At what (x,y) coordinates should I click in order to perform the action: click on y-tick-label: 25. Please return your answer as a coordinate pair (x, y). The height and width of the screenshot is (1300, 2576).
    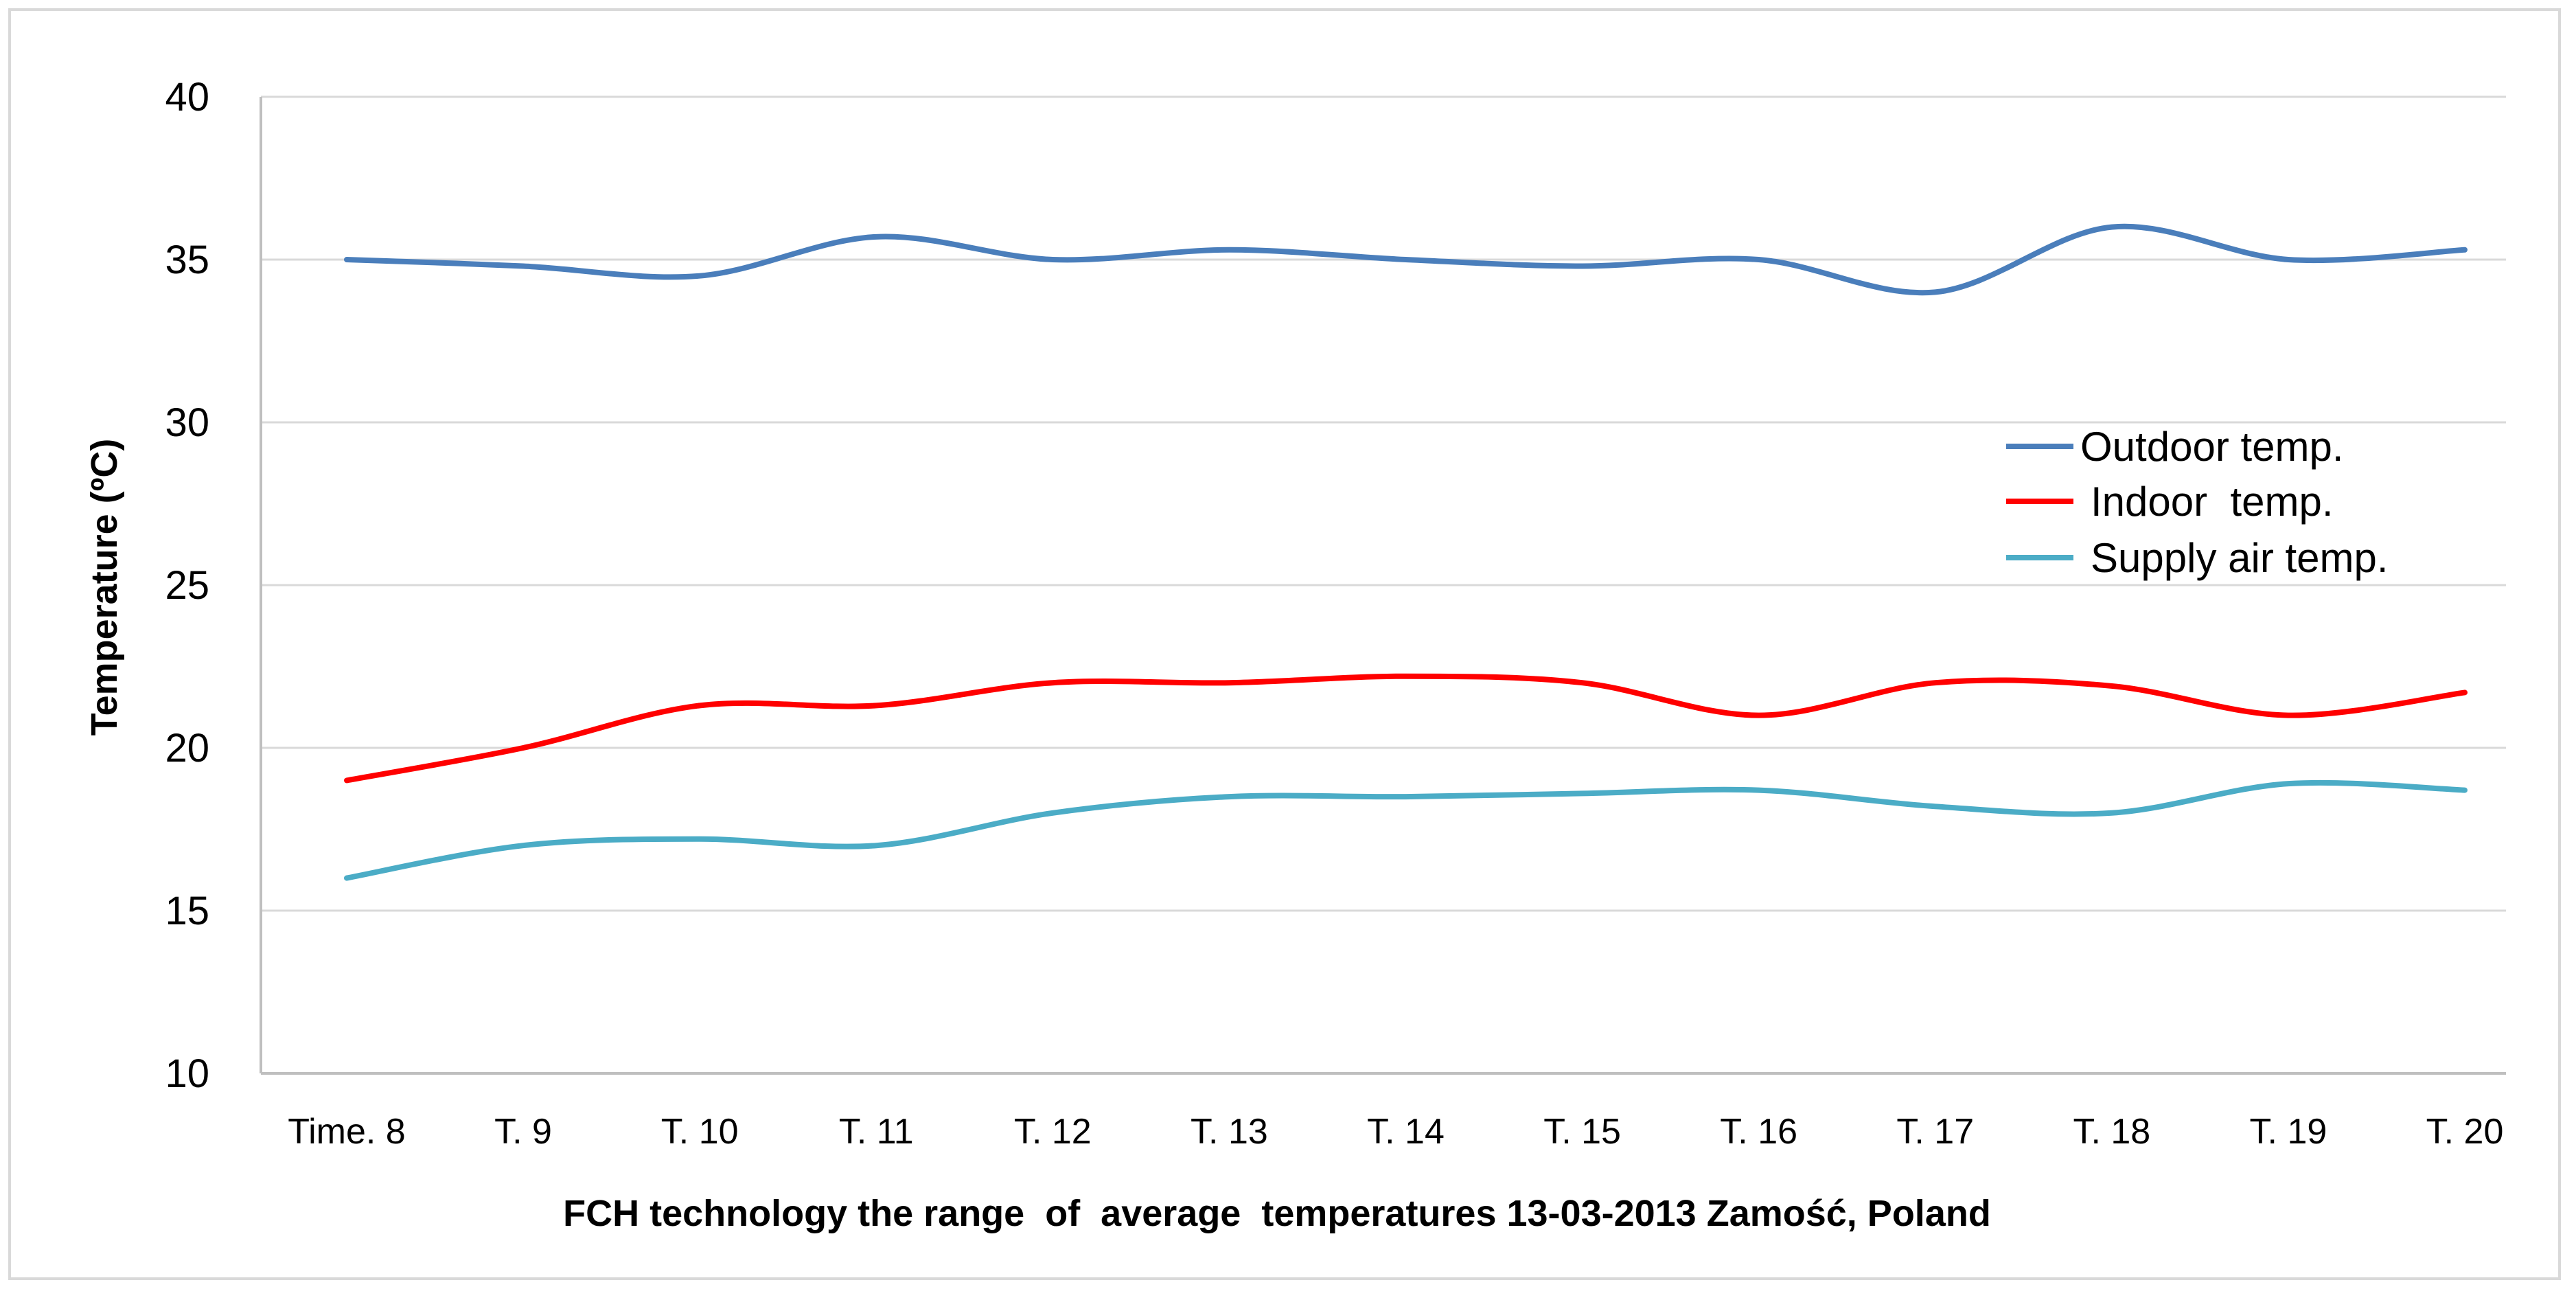
    Looking at the image, I should click on (187, 585).